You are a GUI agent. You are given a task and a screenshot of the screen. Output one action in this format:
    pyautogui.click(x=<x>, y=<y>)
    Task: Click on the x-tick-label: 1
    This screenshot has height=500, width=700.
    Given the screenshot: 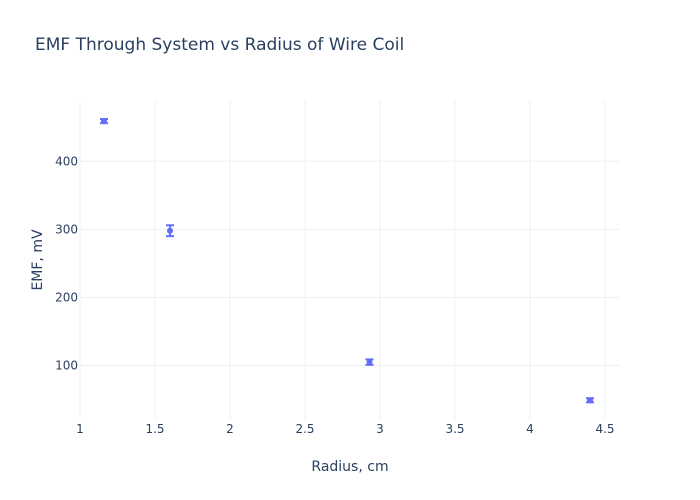 What is the action you would take?
    pyautogui.click(x=80, y=429)
    